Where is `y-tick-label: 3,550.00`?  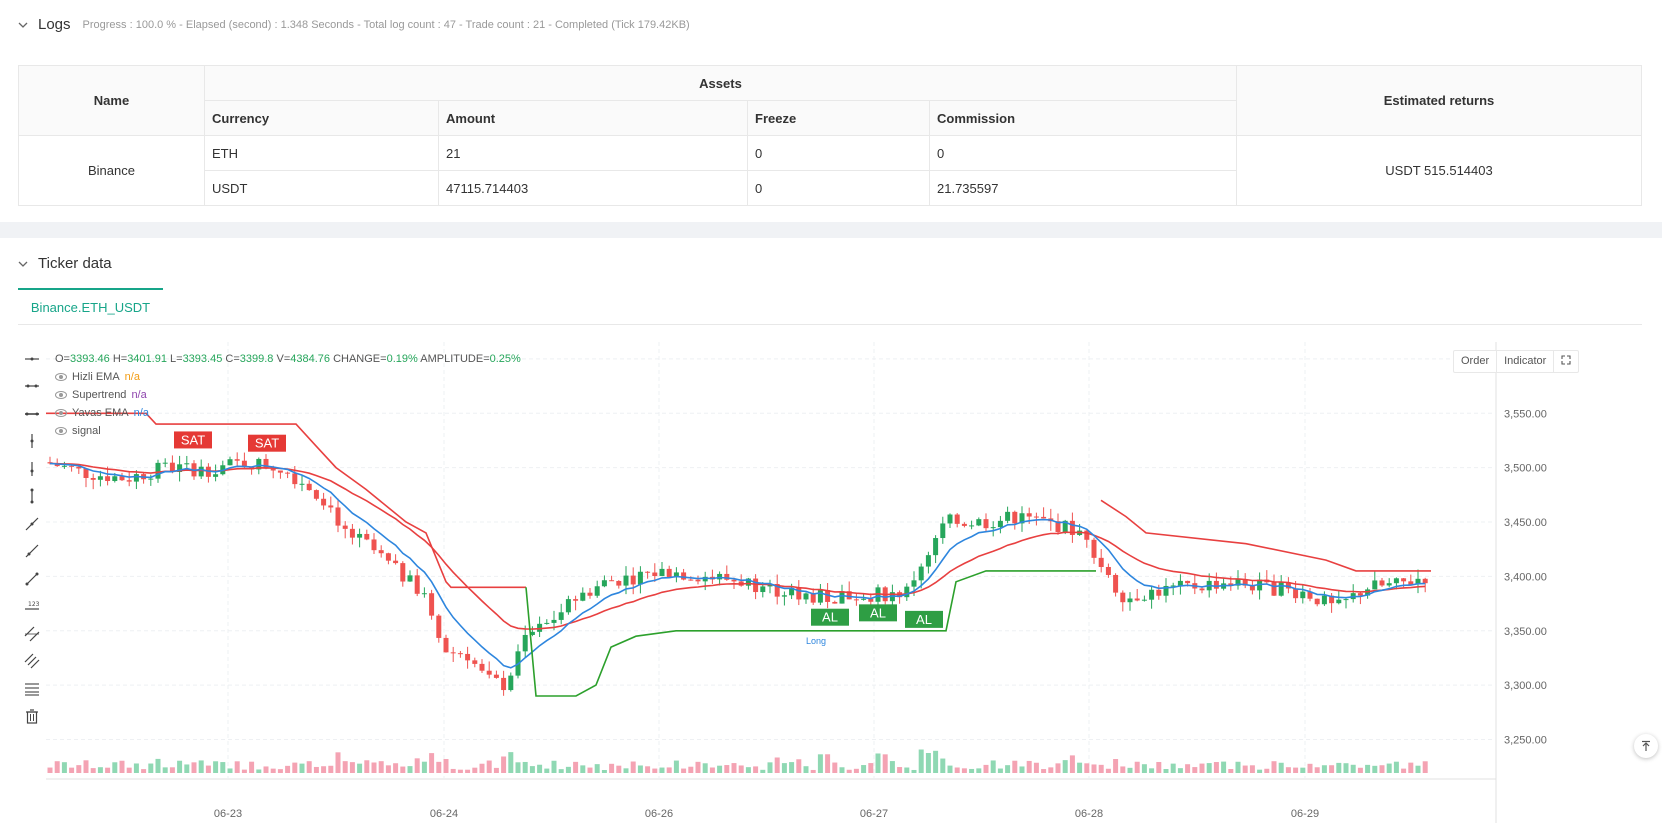 y-tick-label: 3,550.00 is located at coordinates (1525, 414).